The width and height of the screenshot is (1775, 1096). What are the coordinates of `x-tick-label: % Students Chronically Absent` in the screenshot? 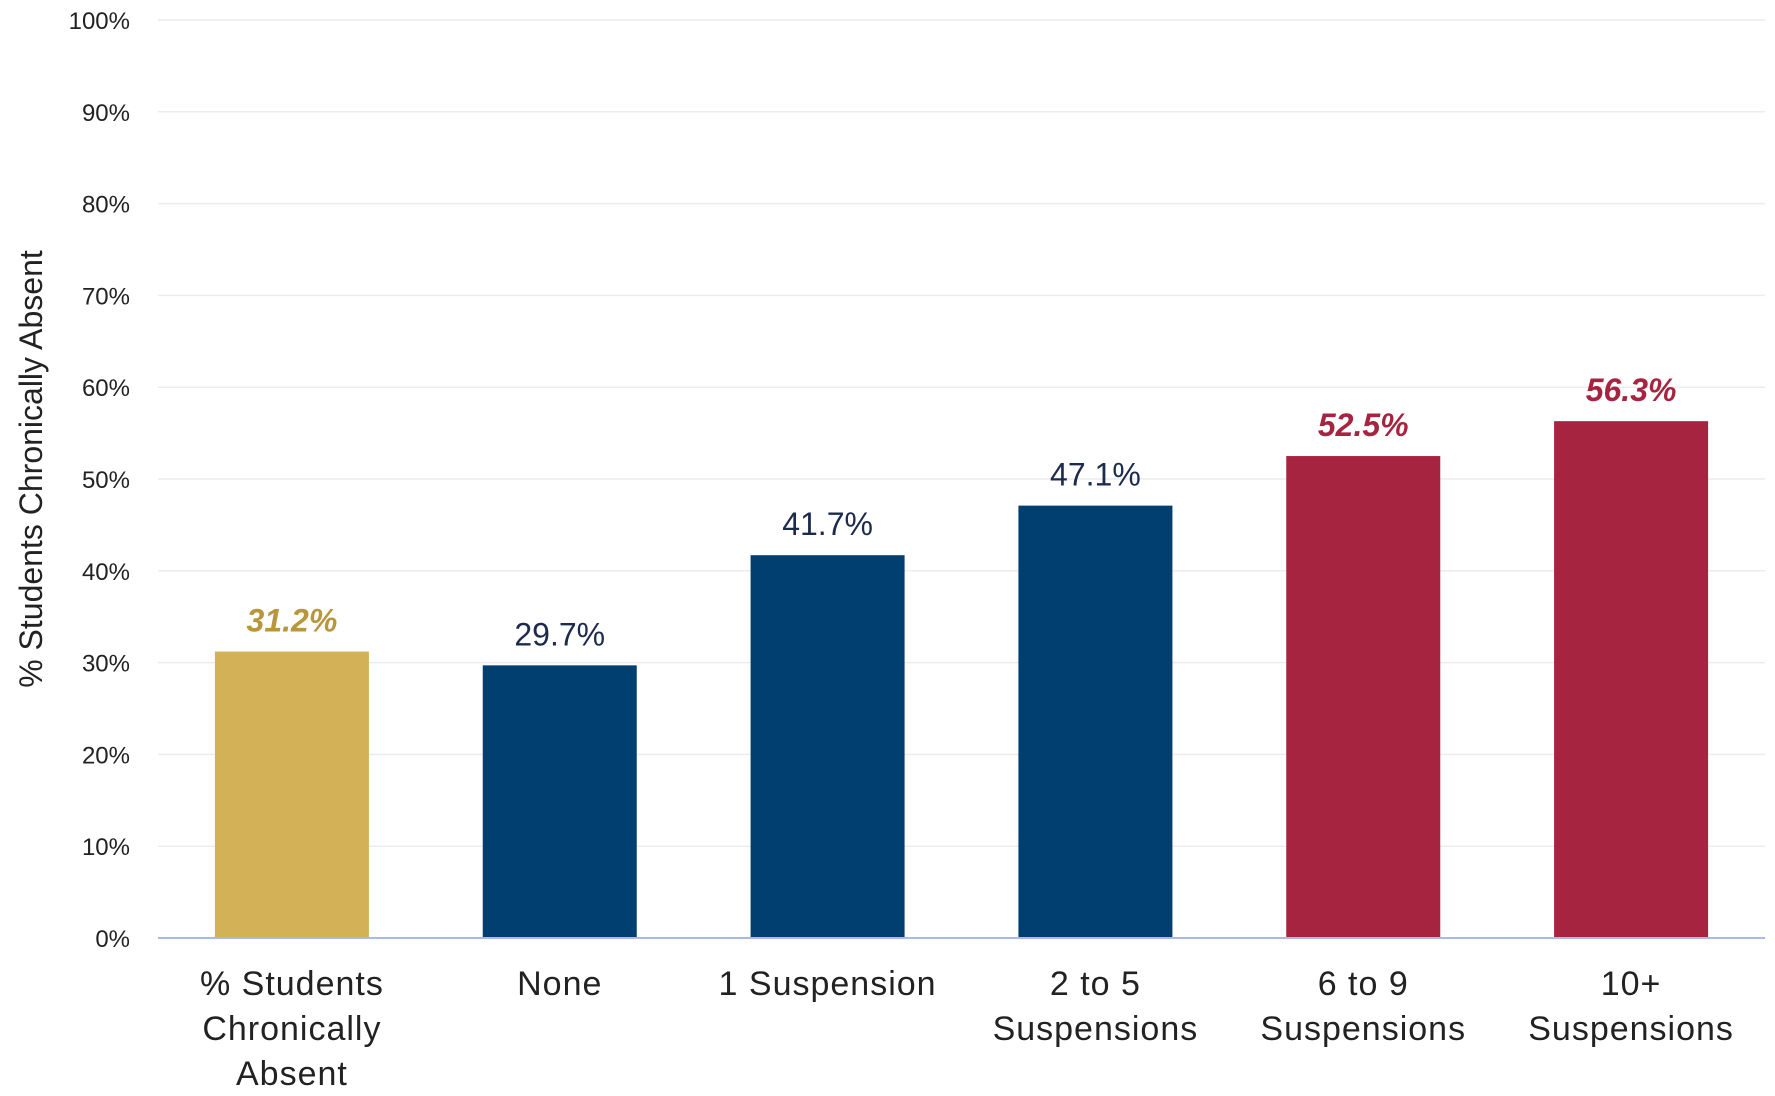 It's located at (292, 1028).